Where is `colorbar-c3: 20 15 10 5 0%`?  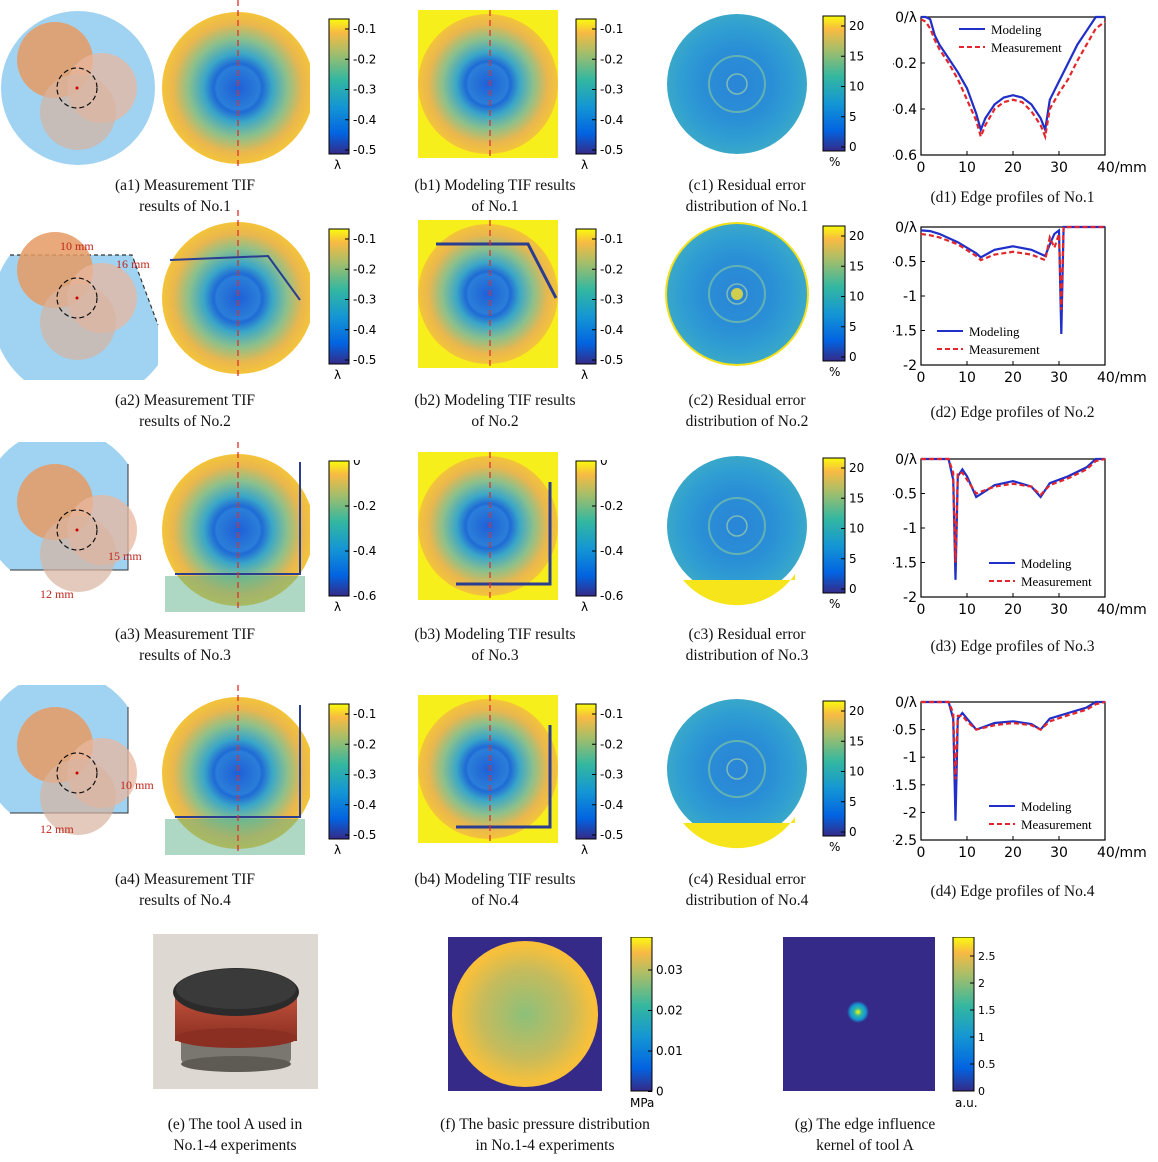
colorbar-c3: 20 15 10 5 0% is located at coordinates (852, 539).